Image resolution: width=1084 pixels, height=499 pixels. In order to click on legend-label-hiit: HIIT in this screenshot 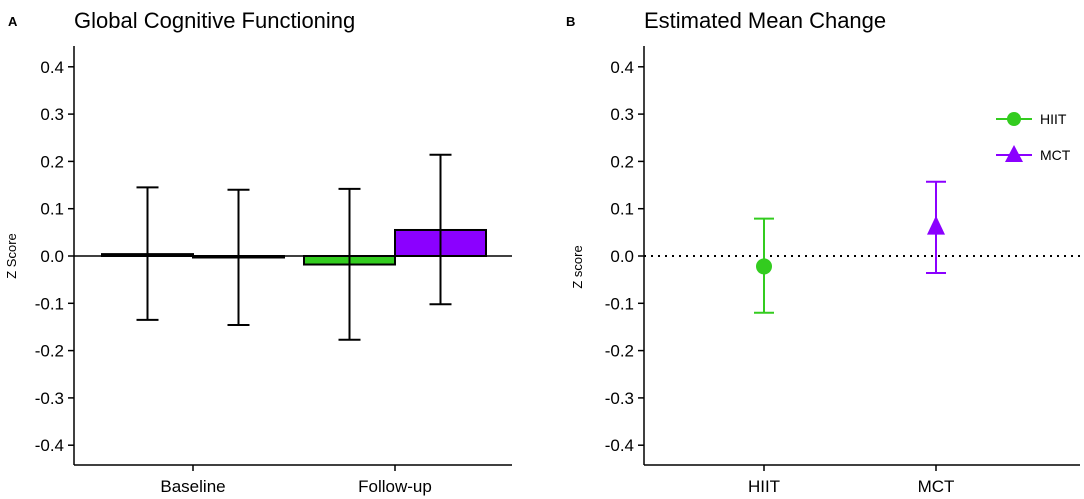, I will do `click(1053, 119)`.